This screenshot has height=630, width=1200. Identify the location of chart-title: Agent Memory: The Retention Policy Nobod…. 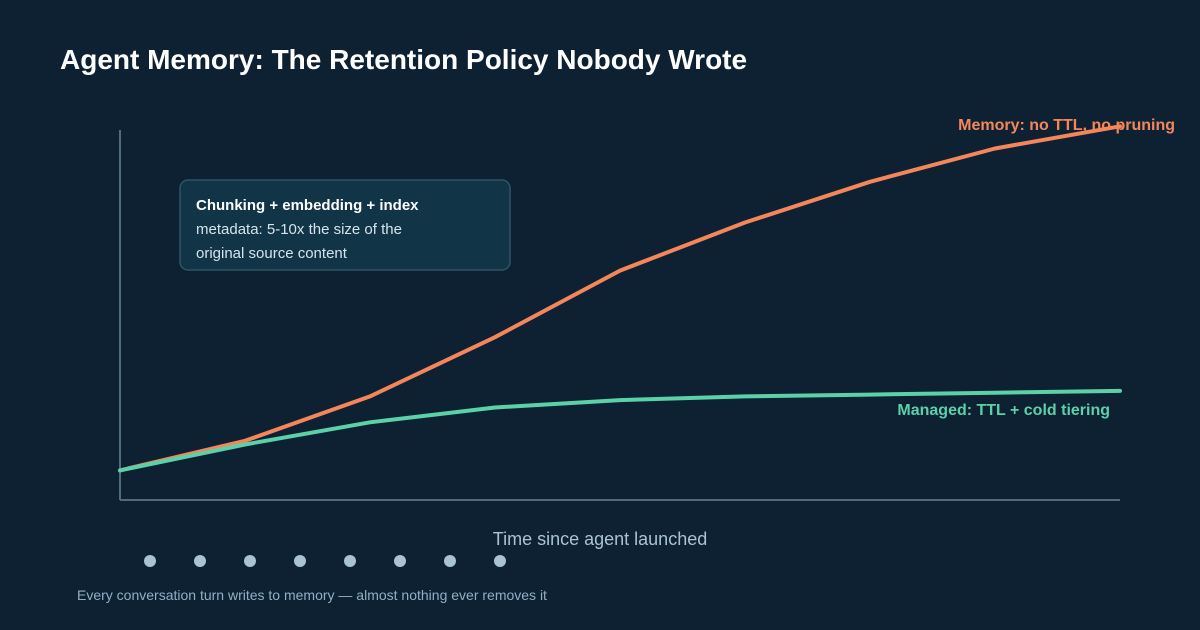
(403, 59).